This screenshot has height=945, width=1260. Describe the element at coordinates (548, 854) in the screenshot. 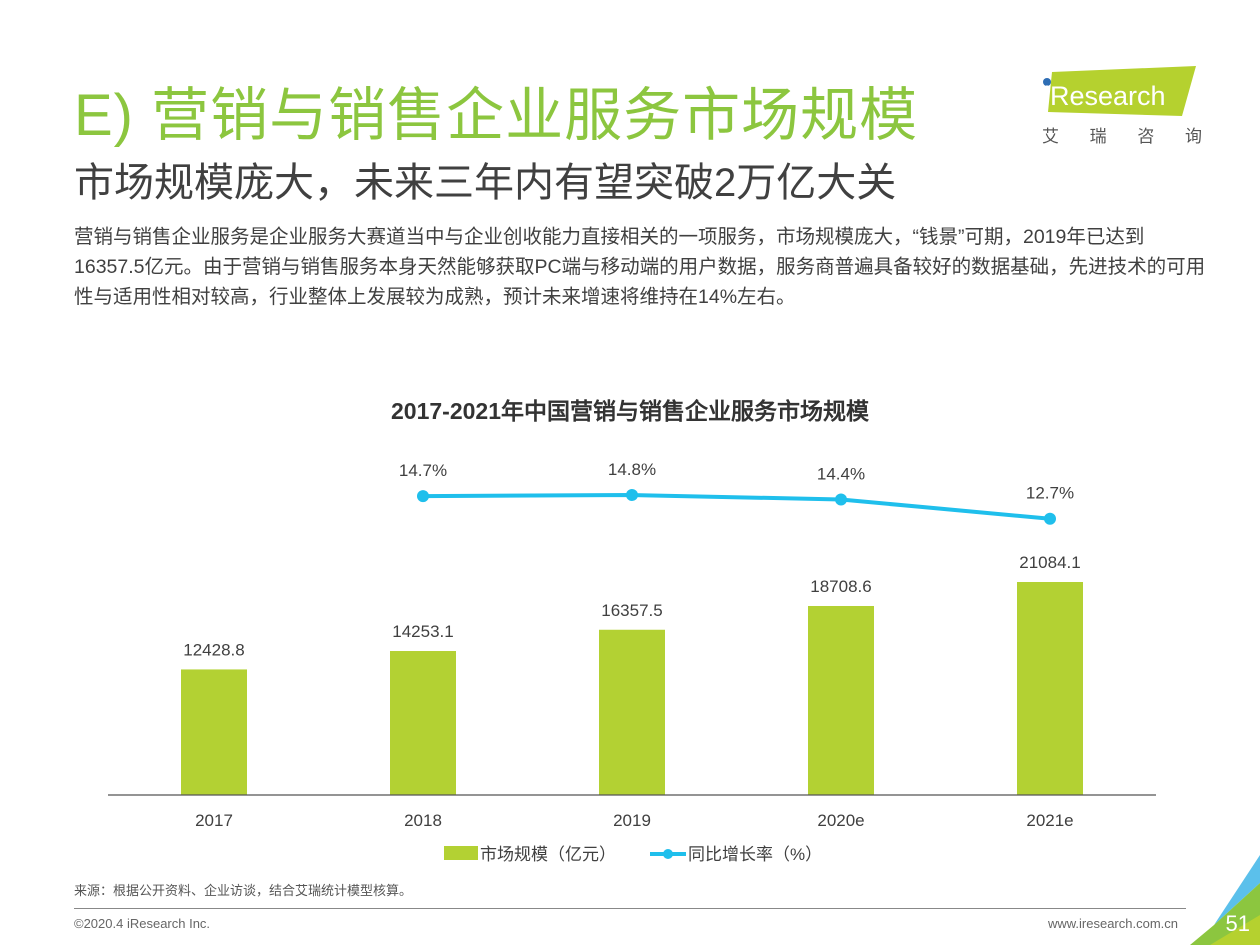

I see `legend-bar-label: 市场规模（亿元）` at that location.